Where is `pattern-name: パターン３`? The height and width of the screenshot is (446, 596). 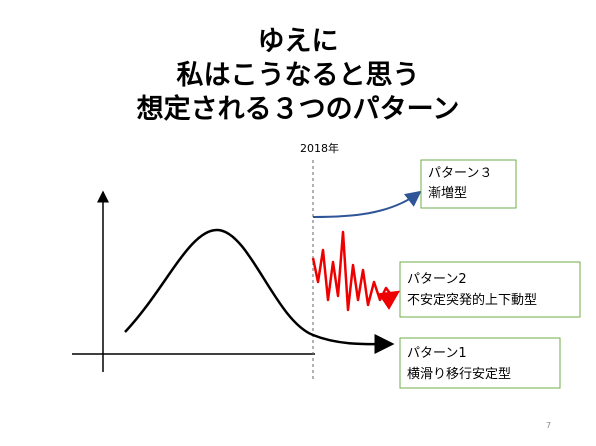
pattern-name: パターン３ is located at coordinates (460, 173).